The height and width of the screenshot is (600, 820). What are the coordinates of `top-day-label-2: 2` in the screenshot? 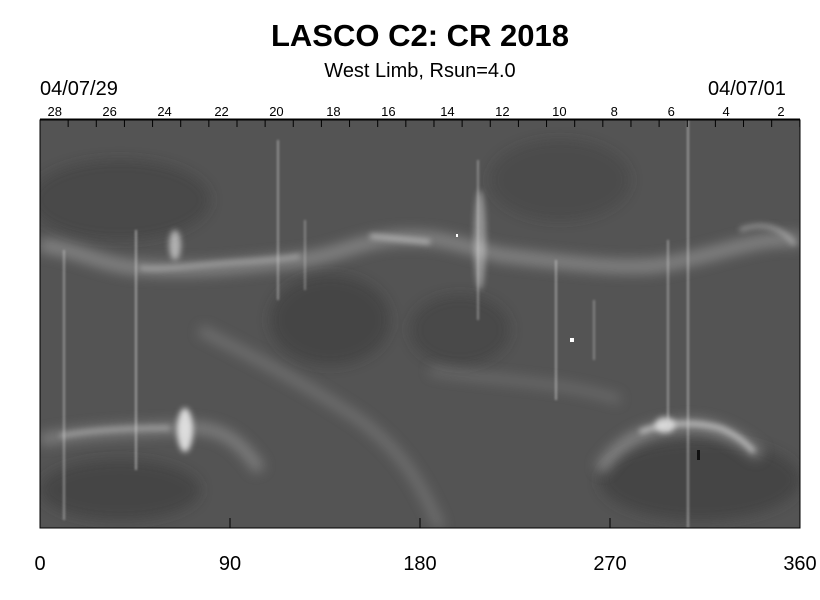 It's located at (780, 111).